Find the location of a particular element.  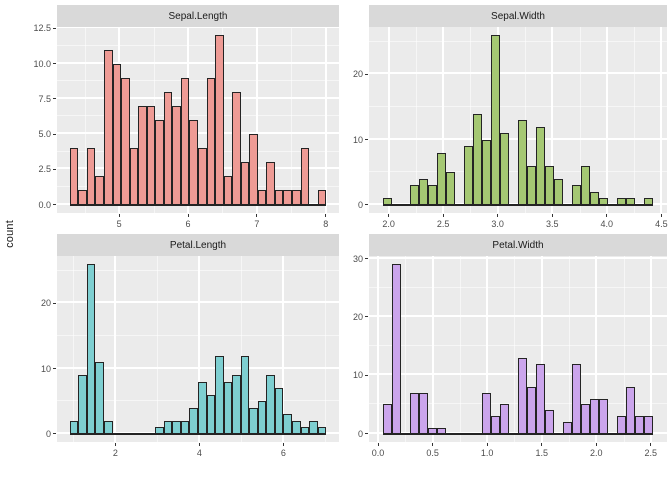

x-tick-label: 4 is located at coordinates (199, 453).